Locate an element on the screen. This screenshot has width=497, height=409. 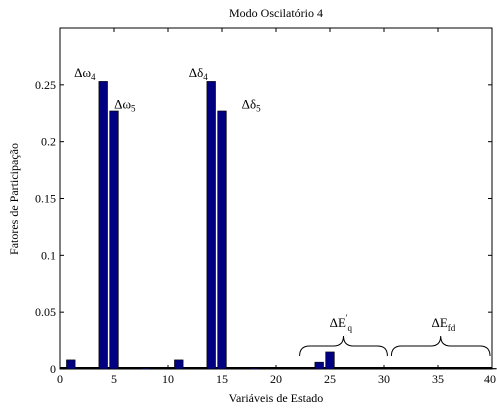
x-tick-label: 30 is located at coordinates (384, 379).